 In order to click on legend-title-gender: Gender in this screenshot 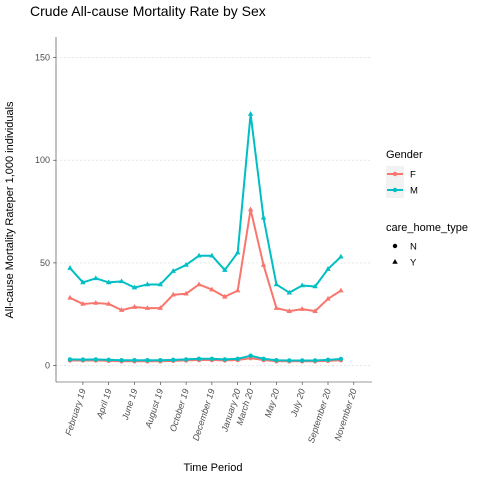, I will do `click(404, 155)`.